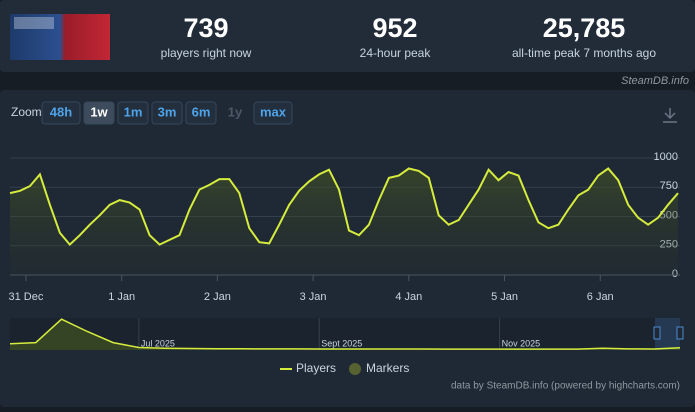 This screenshot has width=695, height=412. Describe the element at coordinates (217, 297) in the screenshot. I see `x-tick-label: 2 Jan` at that location.